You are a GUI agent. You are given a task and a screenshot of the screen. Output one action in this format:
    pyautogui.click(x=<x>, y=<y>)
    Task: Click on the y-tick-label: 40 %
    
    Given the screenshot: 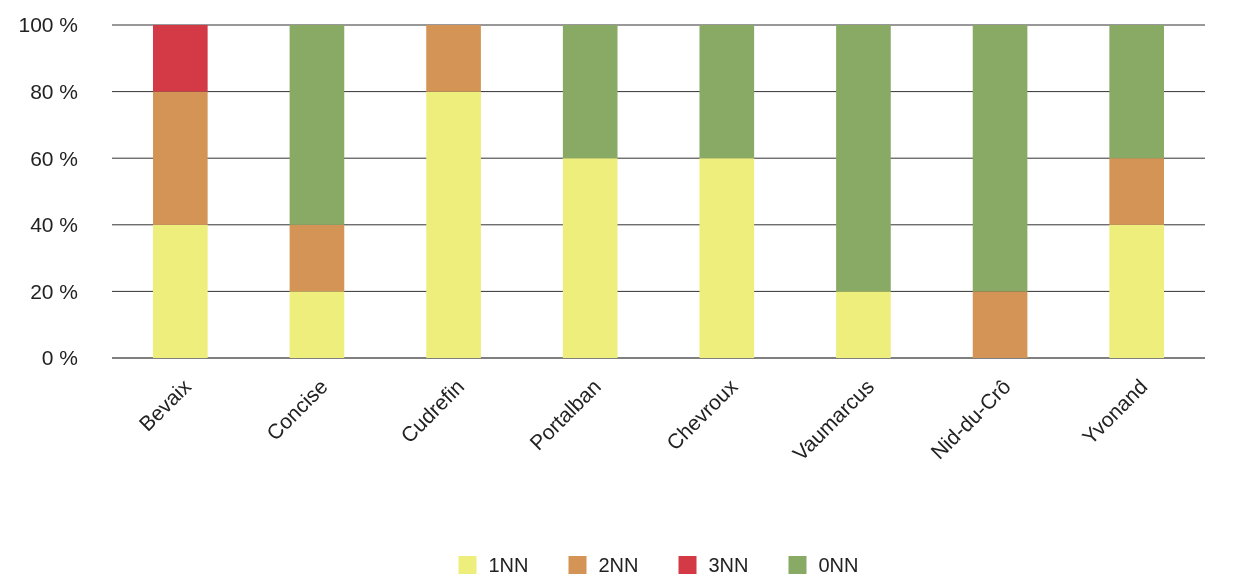 What is the action you would take?
    pyautogui.click(x=54, y=225)
    